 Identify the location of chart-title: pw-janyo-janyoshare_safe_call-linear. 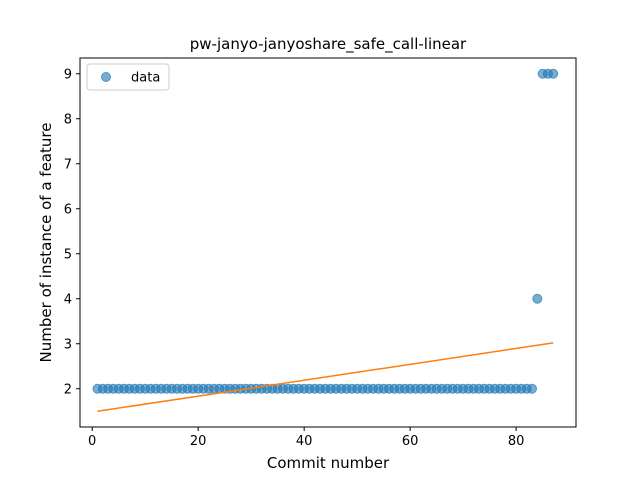
(328, 44).